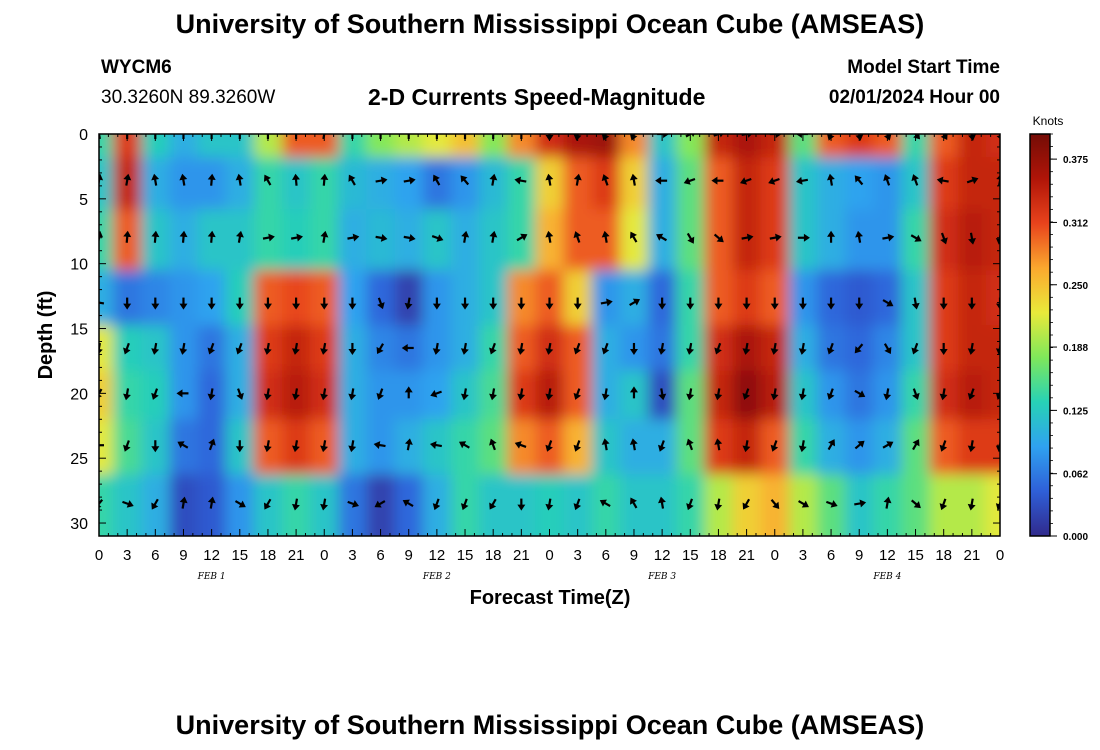 The height and width of the screenshot is (750, 1100). I want to click on y-tick-label: 20, so click(79, 394).